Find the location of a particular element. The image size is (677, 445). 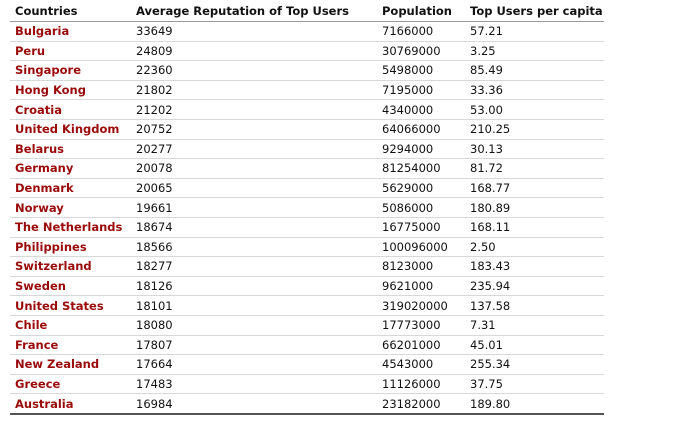

country-cell: The Netherlands is located at coordinates (70, 227).